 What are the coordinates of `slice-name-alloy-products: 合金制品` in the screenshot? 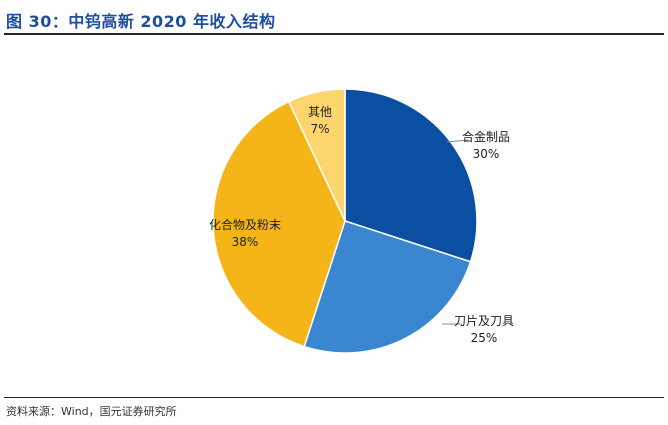 It's located at (486, 136).